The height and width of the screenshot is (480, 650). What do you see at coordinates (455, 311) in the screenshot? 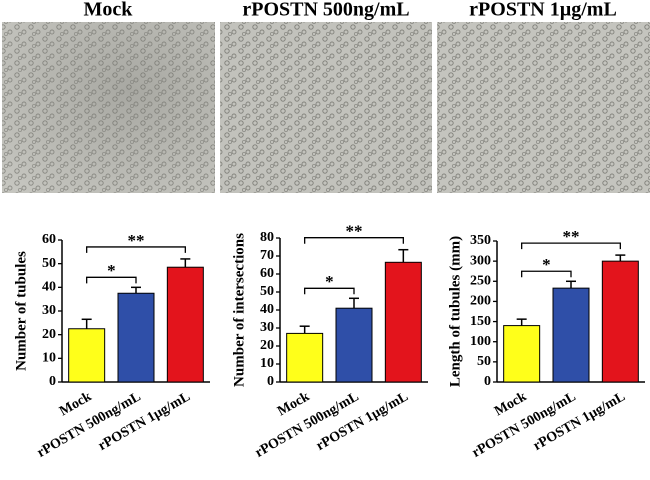
I see `y-axis-label: Length of tubules (mm)` at bounding box center [455, 311].